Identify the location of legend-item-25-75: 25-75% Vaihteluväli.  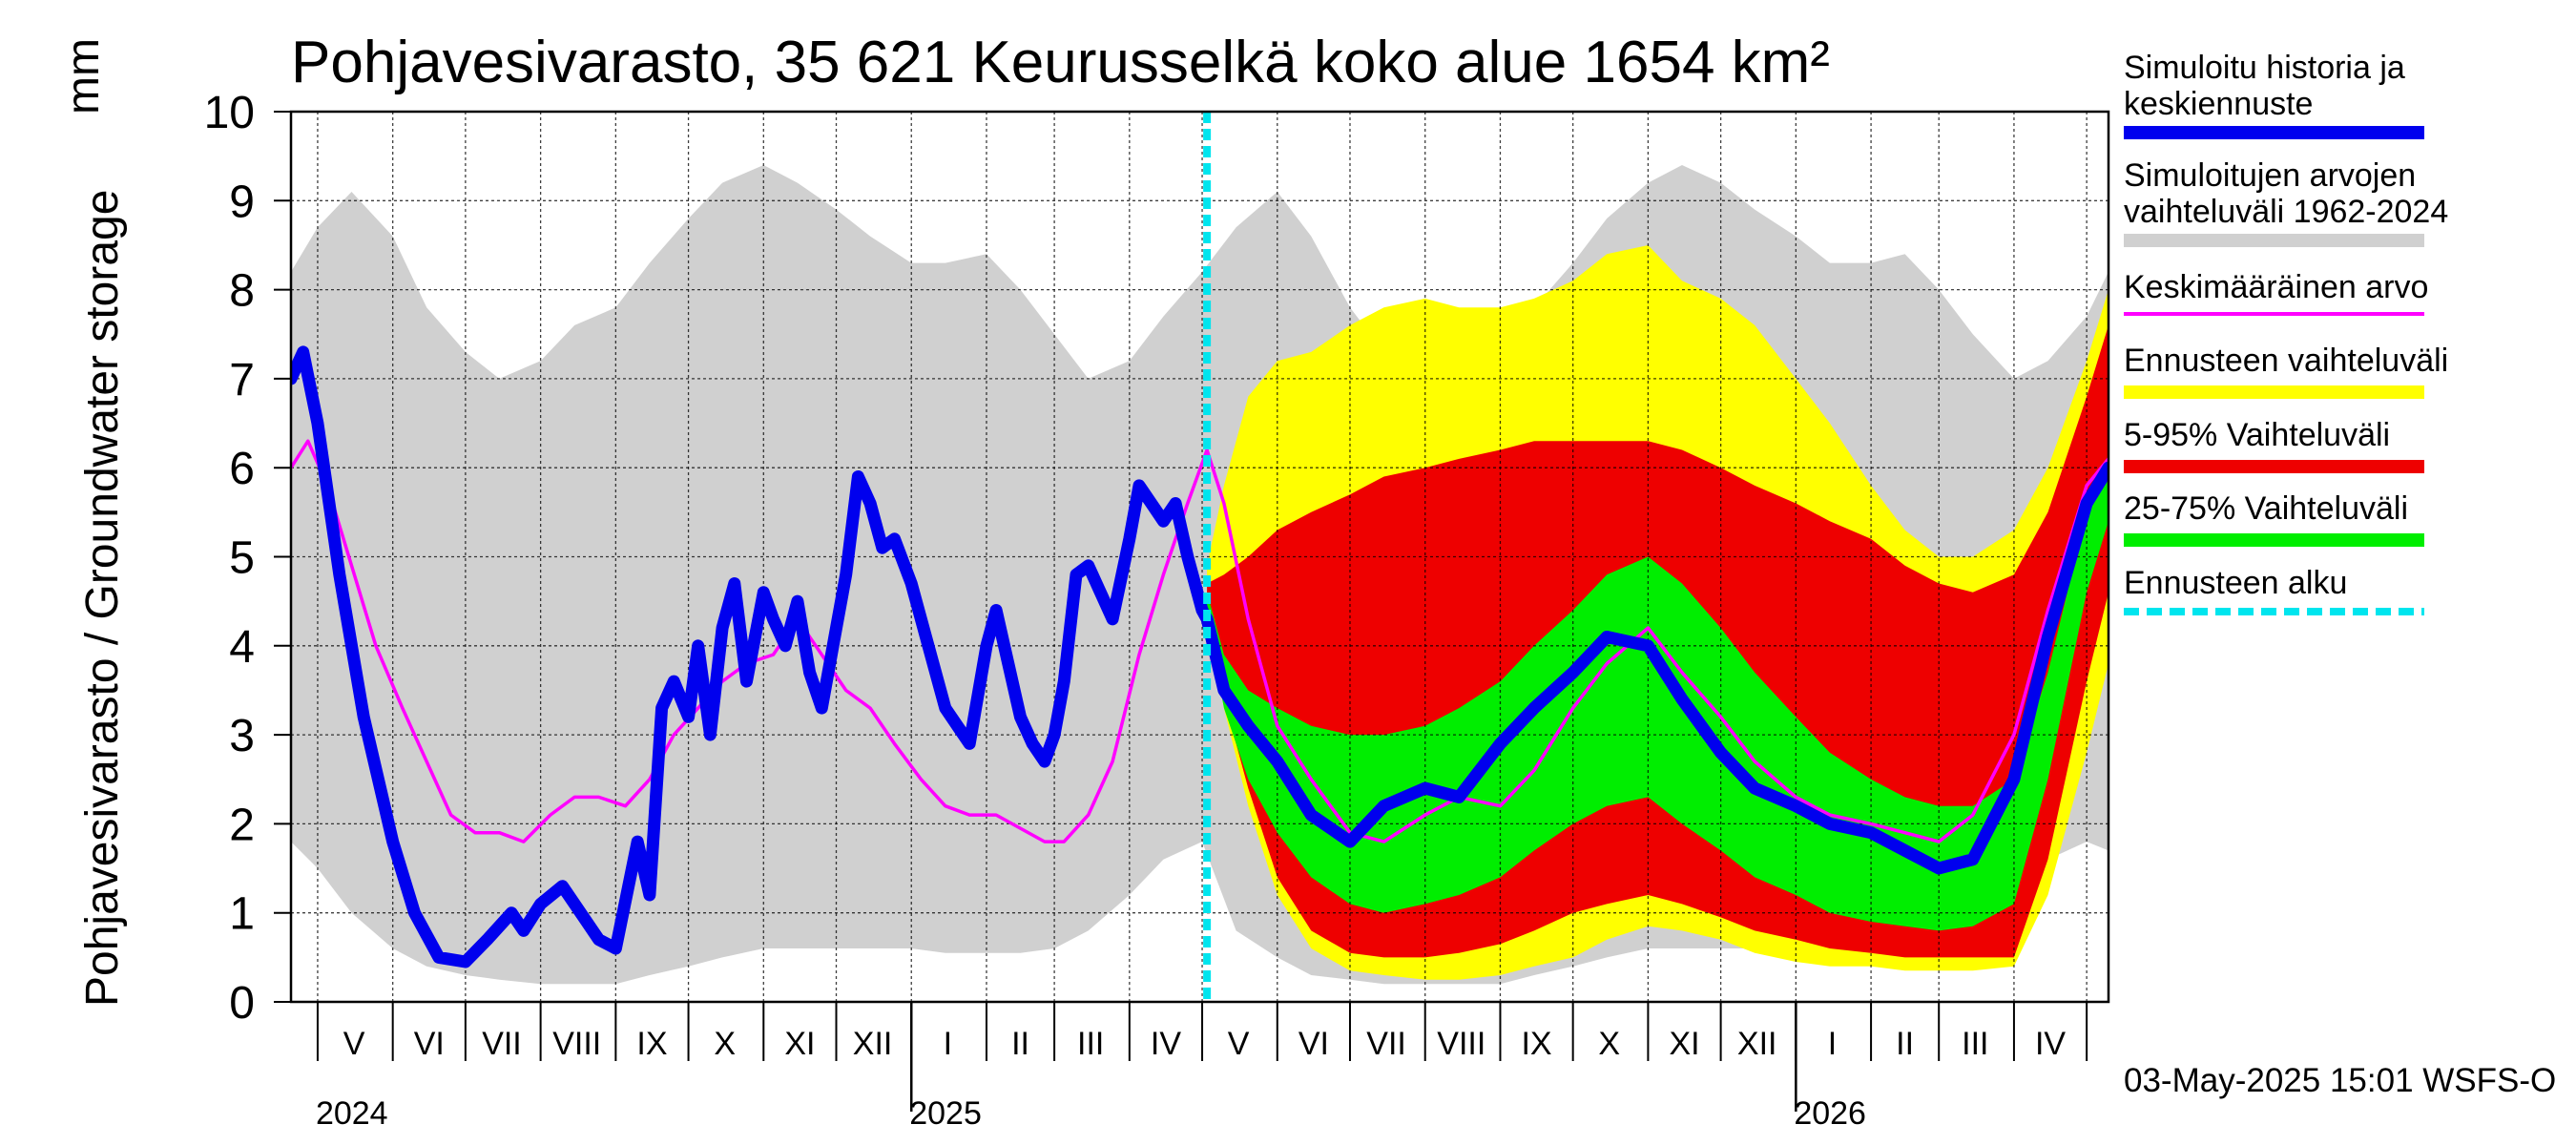
(2343, 518).